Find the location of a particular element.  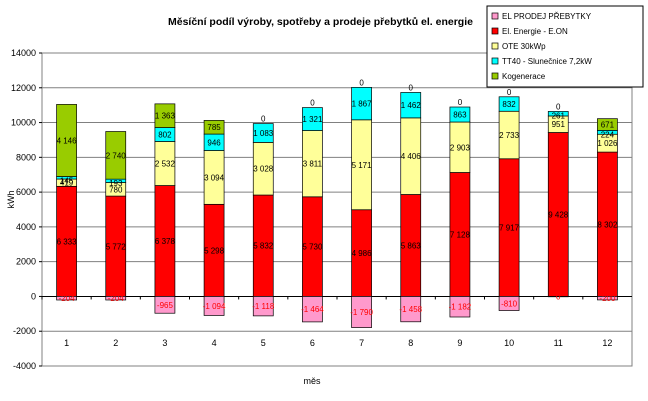

data-label: 9 428 is located at coordinates (558, 214).